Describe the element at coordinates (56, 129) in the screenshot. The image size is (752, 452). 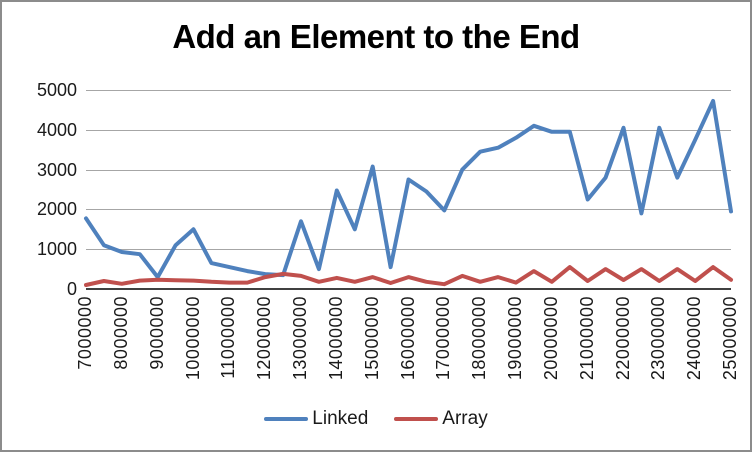
I see `y-axis-tick-label: 4000` at that location.